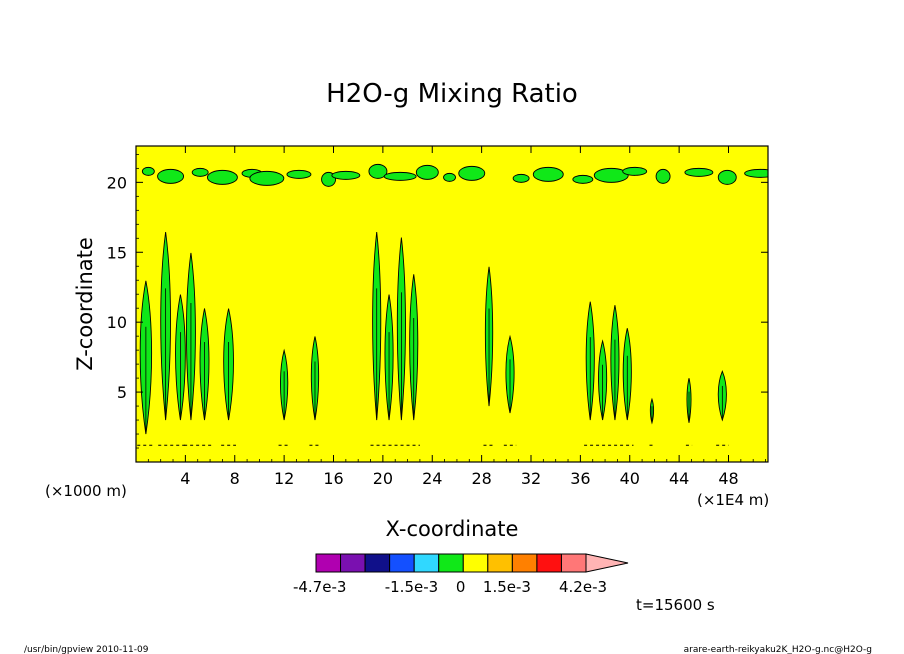 The height and width of the screenshot is (654, 904). Describe the element at coordinates (675, 605) in the screenshot. I see `time-label: t=15600 s` at that location.